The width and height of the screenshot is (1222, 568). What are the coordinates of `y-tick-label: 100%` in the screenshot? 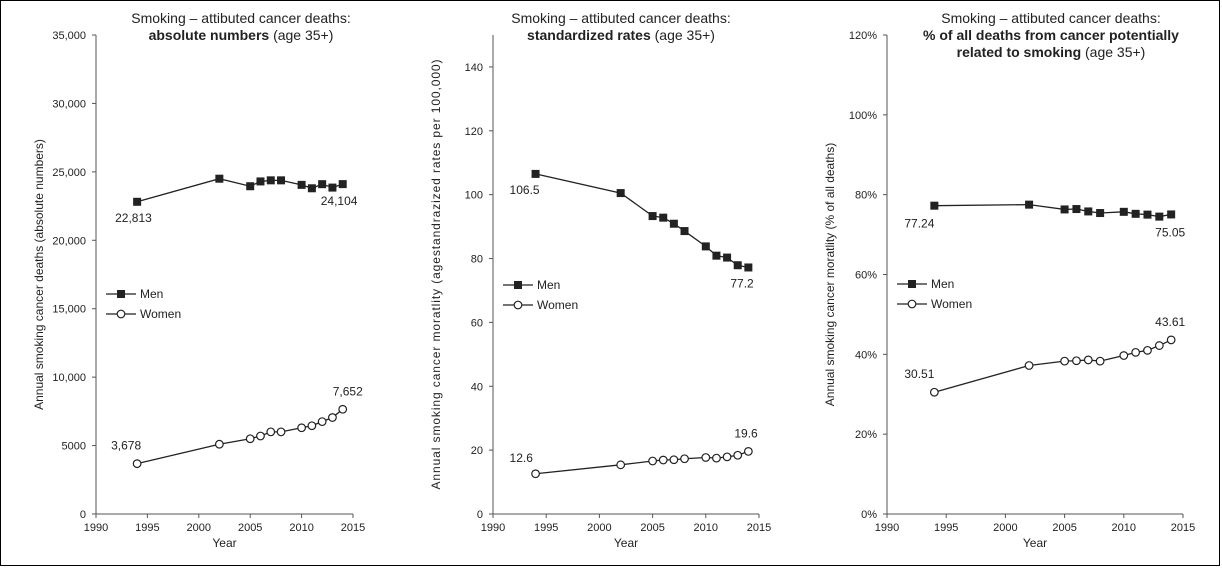 It's located at (863, 116).